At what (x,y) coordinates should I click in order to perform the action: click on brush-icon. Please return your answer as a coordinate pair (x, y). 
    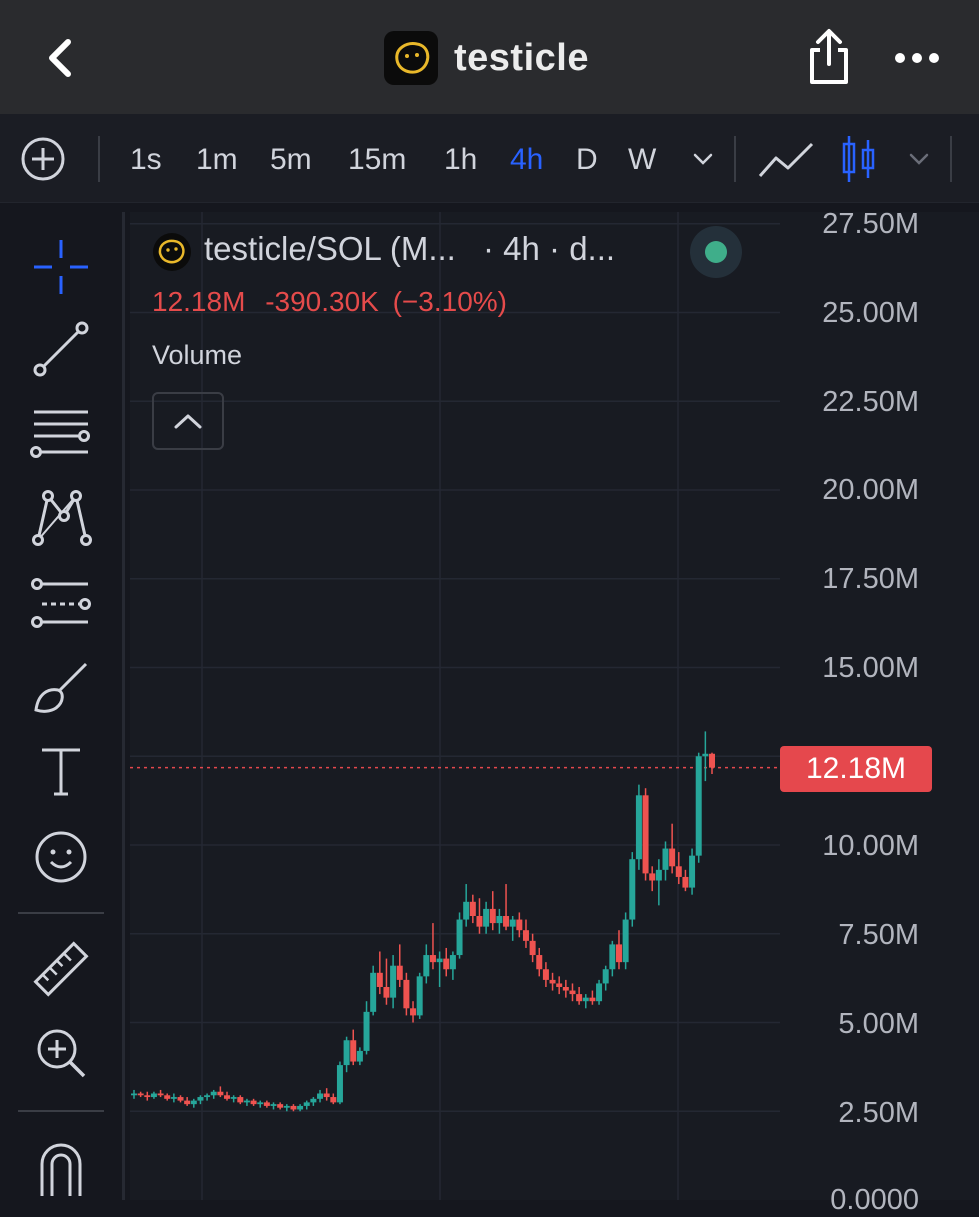
    Looking at the image, I should click on (61, 687).